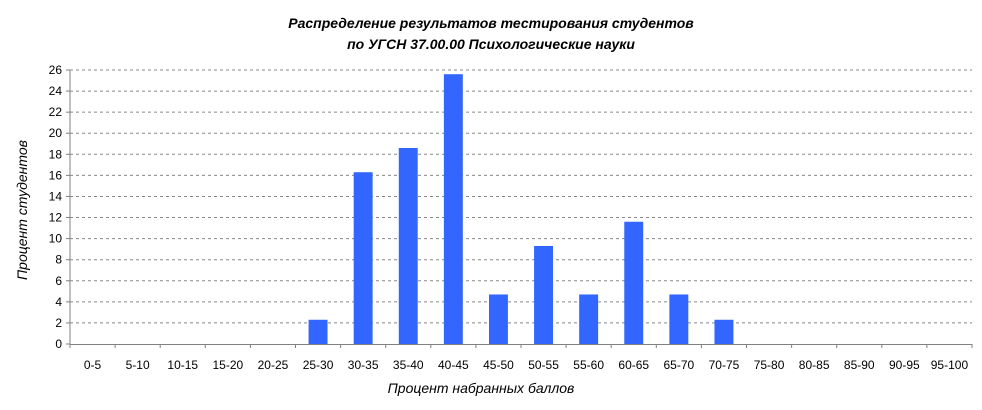 The height and width of the screenshot is (410, 982). I want to click on x-tick-label: 15-20, so click(227, 365).